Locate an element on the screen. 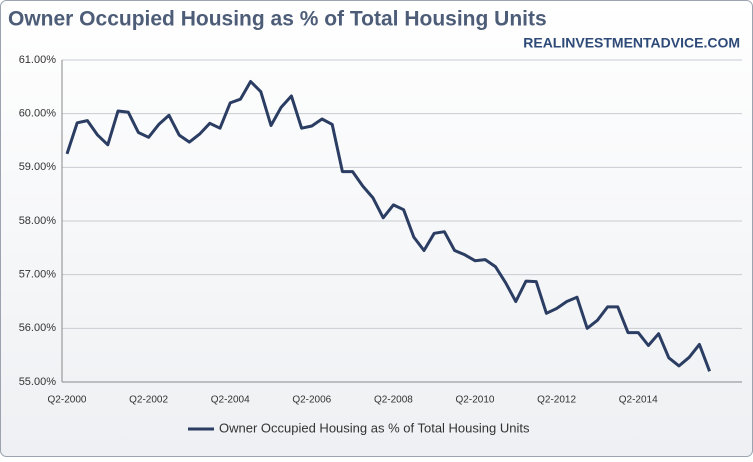 The height and width of the screenshot is (462, 753). y-tick-label: 56.00% is located at coordinates (38, 328).